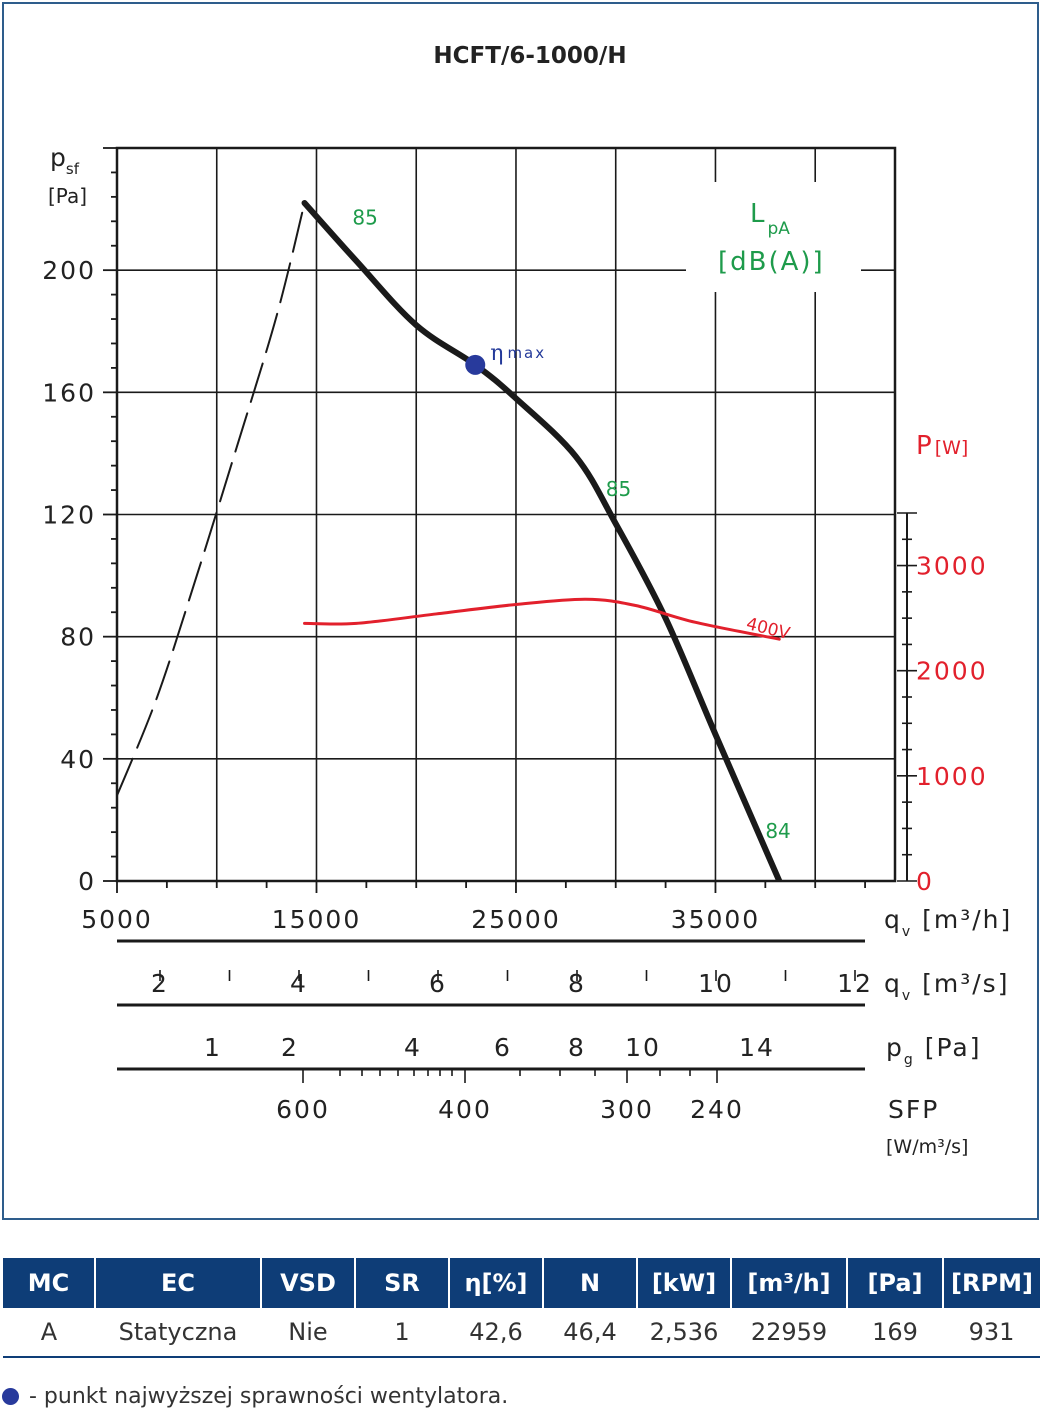  I want to click on qvs-tick-label: 10, so click(716, 983).